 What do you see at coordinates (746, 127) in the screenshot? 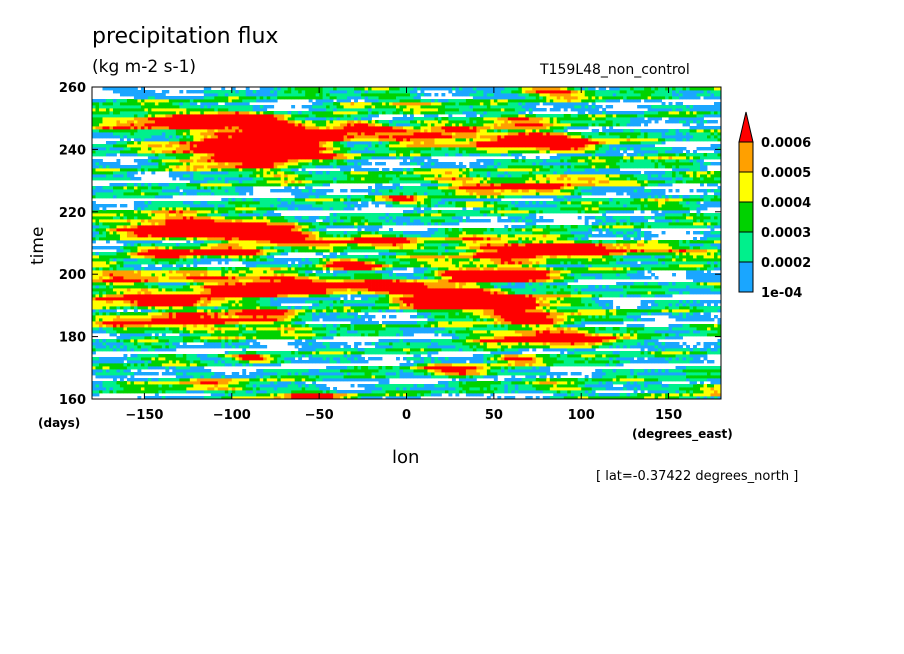
I see `colorbar-extend-arrow` at bounding box center [746, 127].